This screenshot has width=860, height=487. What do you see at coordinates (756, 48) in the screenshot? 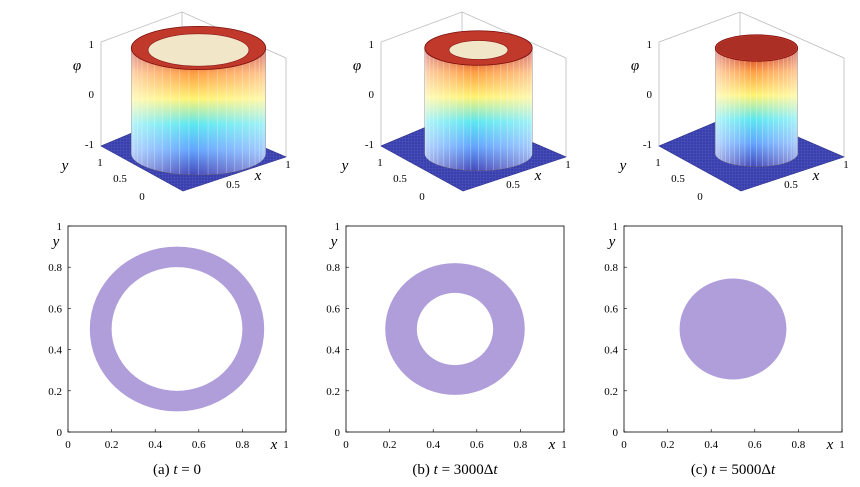
I see `surface-top-cap` at bounding box center [756, 48].